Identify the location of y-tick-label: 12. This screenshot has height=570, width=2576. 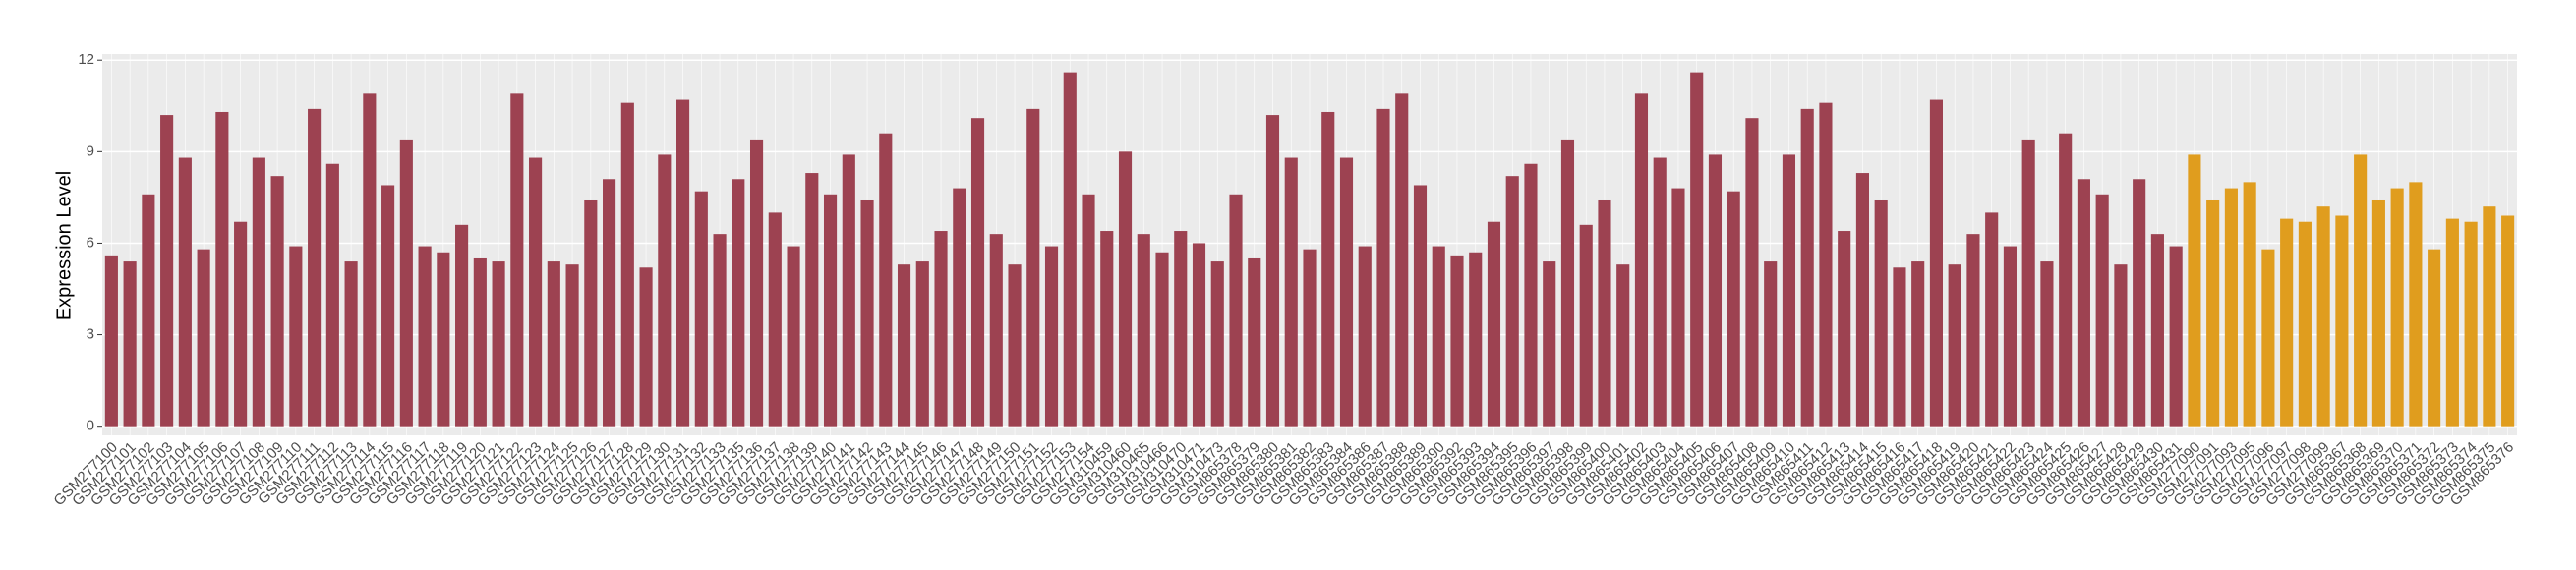
(86, 59).